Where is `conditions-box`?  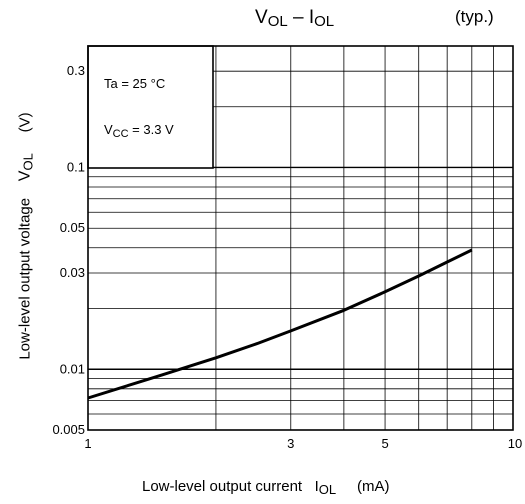
conditions-box is located at coordinates (150, 107).